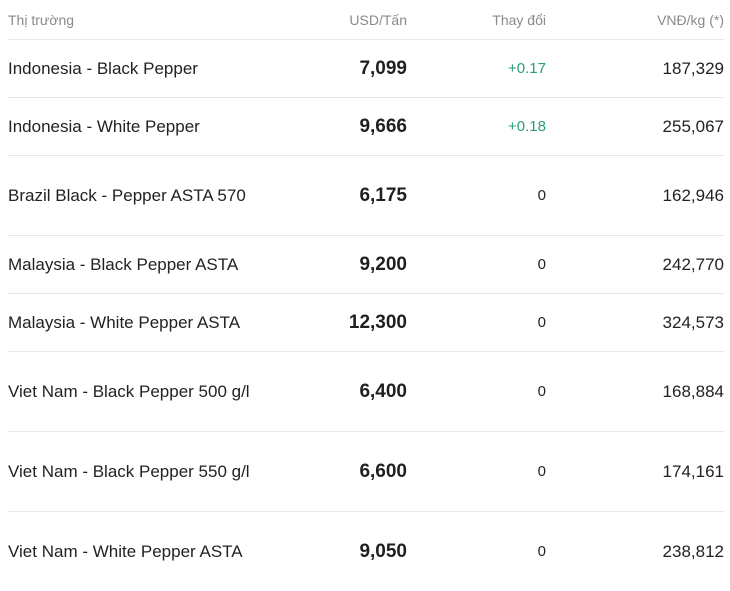 This screenshot has height=591, width=730. I want to click on header-vnd-per-kg: VNĐ/kg (*), so click(690, 19).